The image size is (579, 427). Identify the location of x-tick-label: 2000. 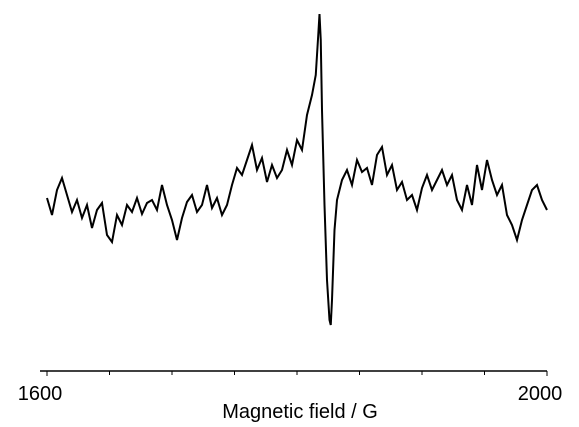
(540, 394).